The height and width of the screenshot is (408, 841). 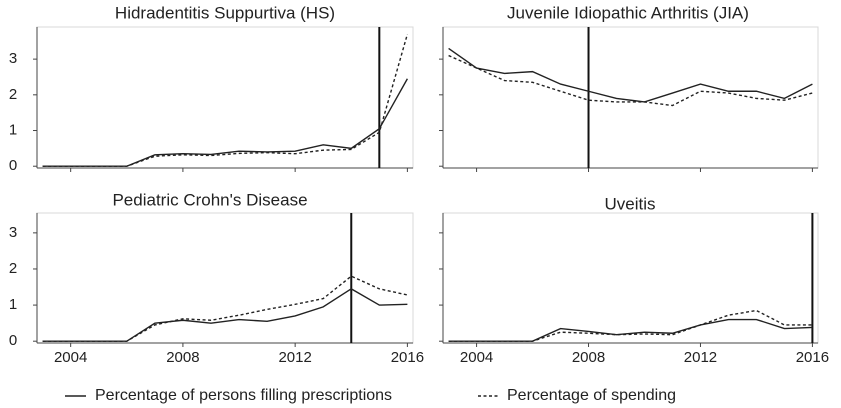 I want to click on legend-label: Percentage of spending, so click(x=591, y=395).